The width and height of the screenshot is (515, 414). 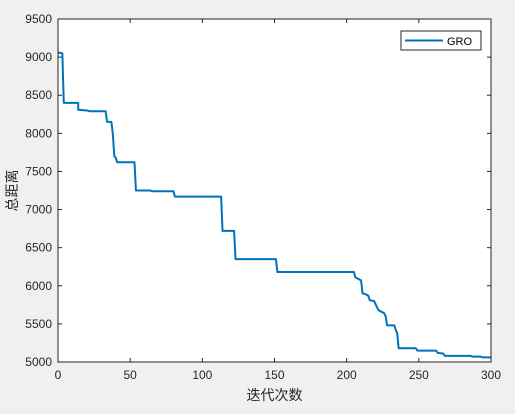 What do you see at coordinates (38, 171) in the screenshot?
I see `y-tick-label: 7500` at bounding box center [38, 171].